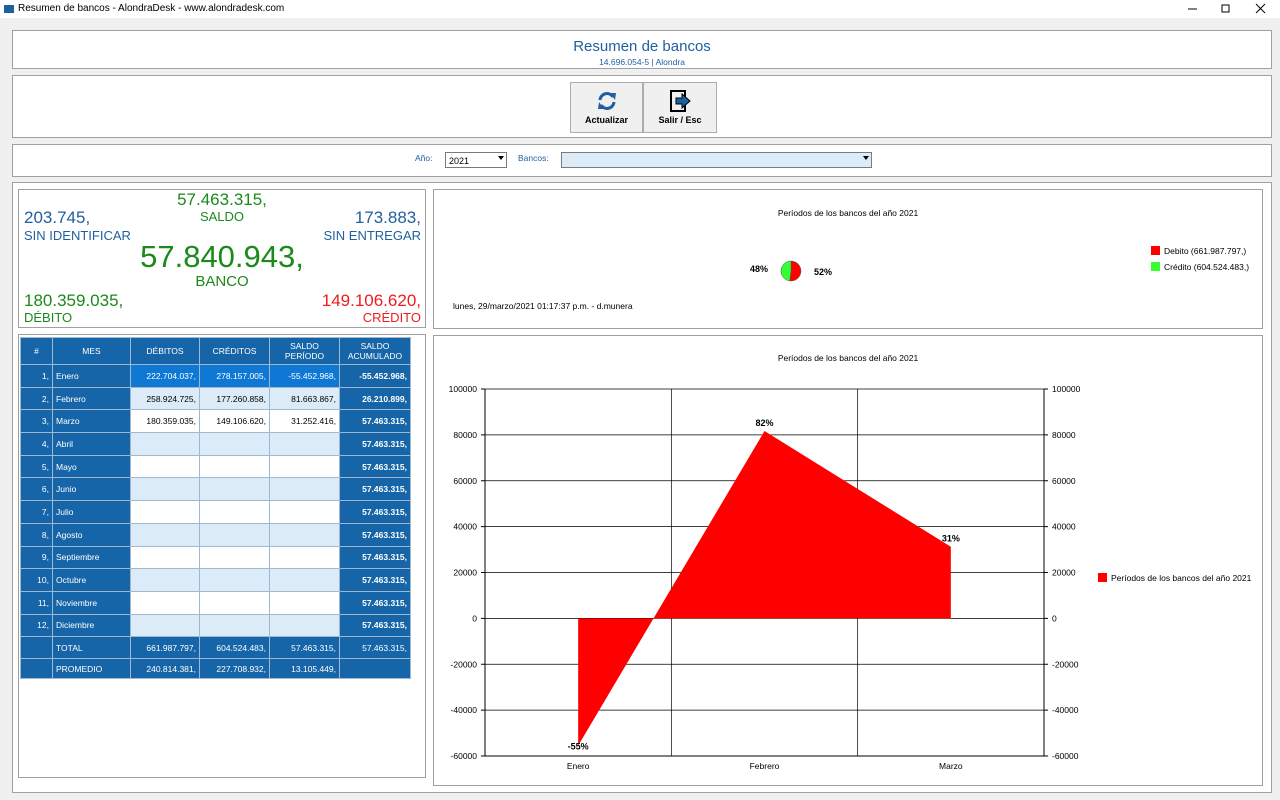 This screenshot has height=800, width=1280. Describe the element at coordinates (36, 580) in the screenshot. I see `table-cell: 10,` at that location.